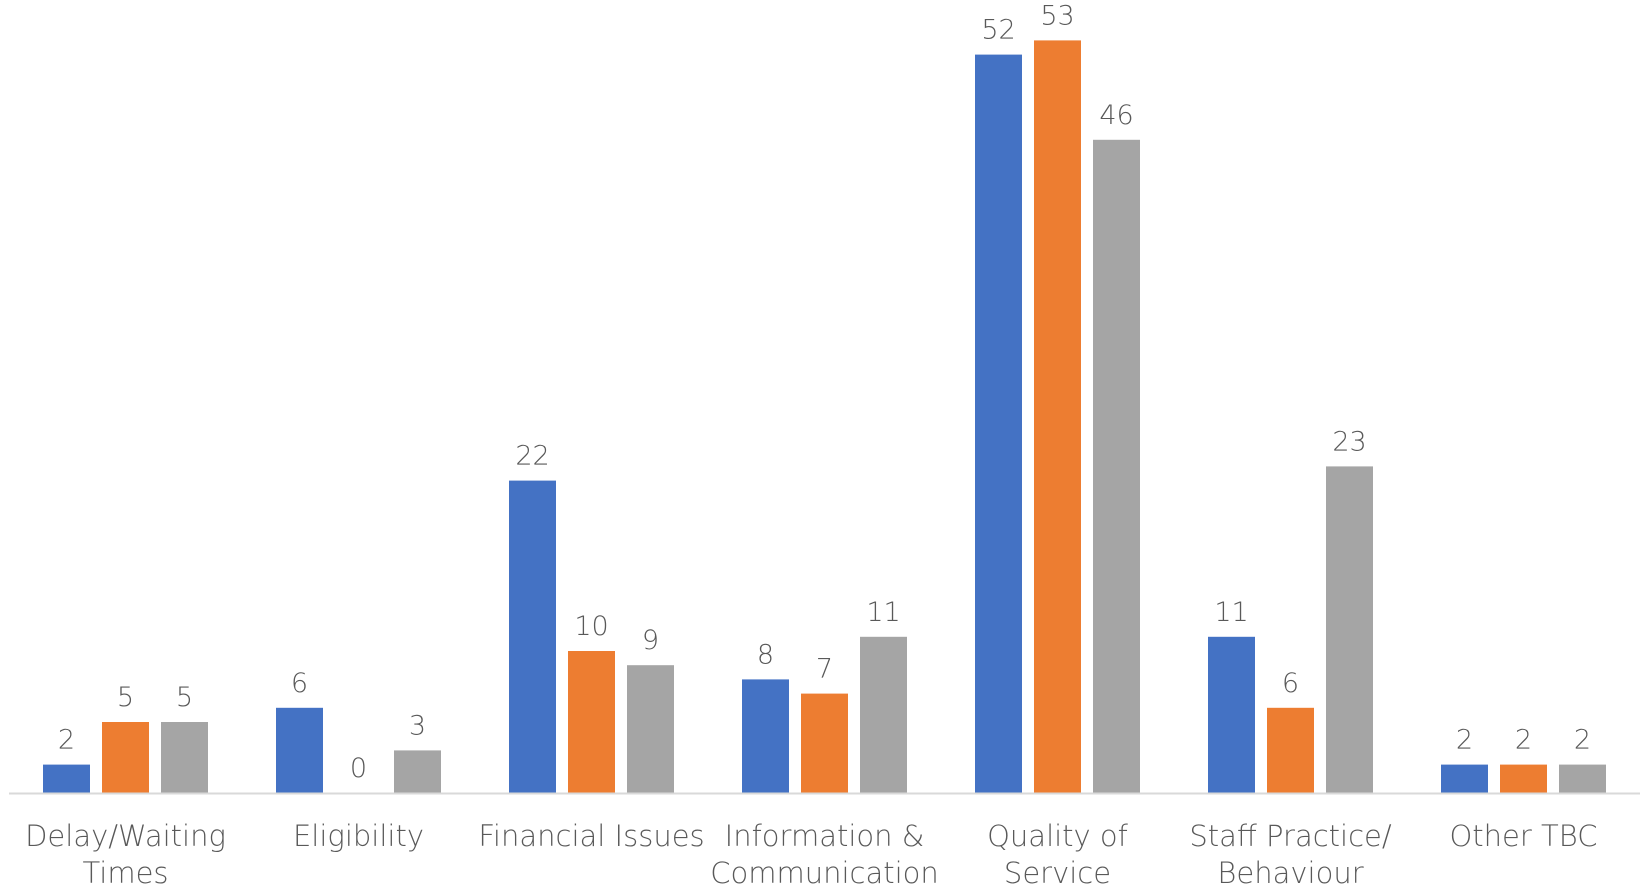 This screenshot has width=1640, height=888. Describe the element at coordinates (358, 836) in the screenshot. I see `x-tick-label: Eligibility` at that location.